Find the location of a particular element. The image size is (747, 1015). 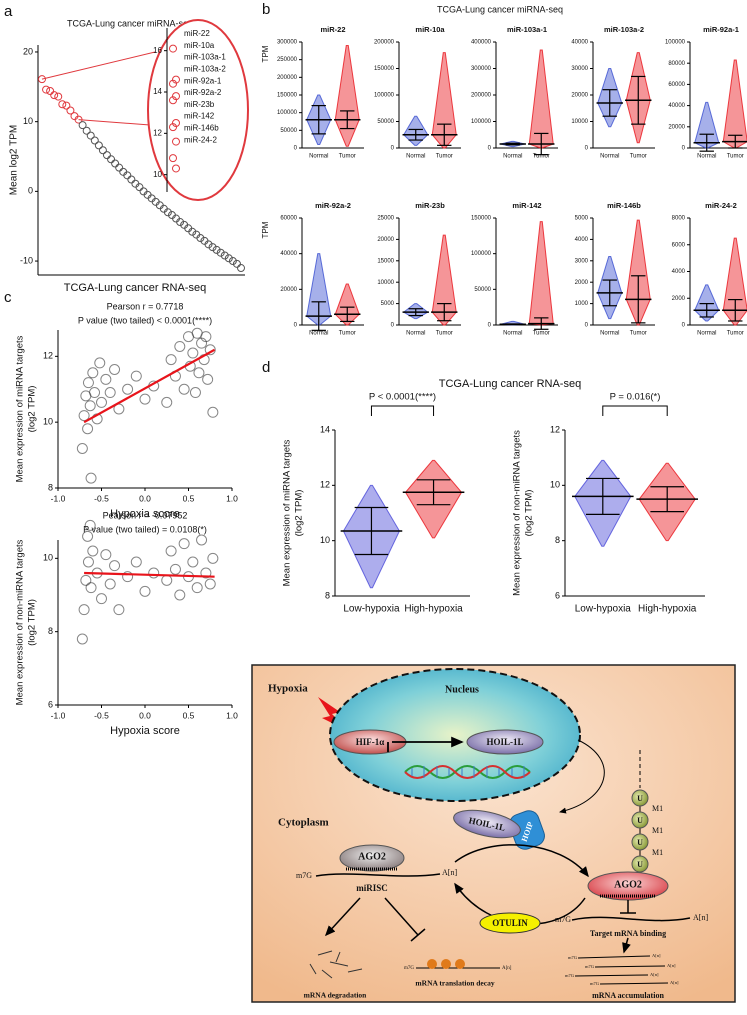

y-tick-label: 15000 is located at coordinates (385, 261).